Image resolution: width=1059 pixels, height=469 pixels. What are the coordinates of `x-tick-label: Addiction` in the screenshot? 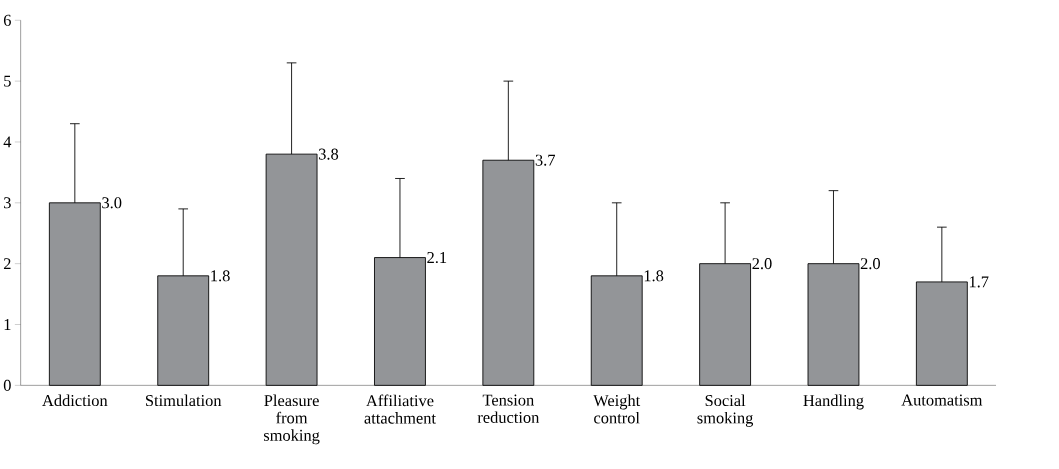 It's located at (75, 400).